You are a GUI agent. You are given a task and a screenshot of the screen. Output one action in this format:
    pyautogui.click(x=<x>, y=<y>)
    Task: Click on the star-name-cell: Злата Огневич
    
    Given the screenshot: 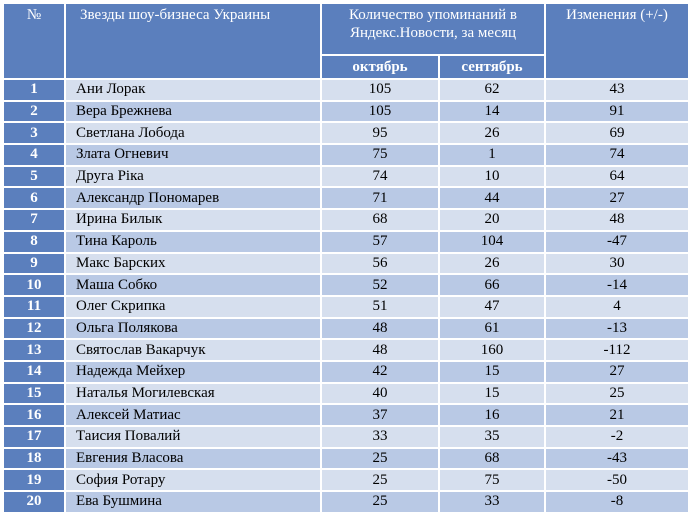 What is the action you would take?
    pyautogui.click(x=193, y=155)
    